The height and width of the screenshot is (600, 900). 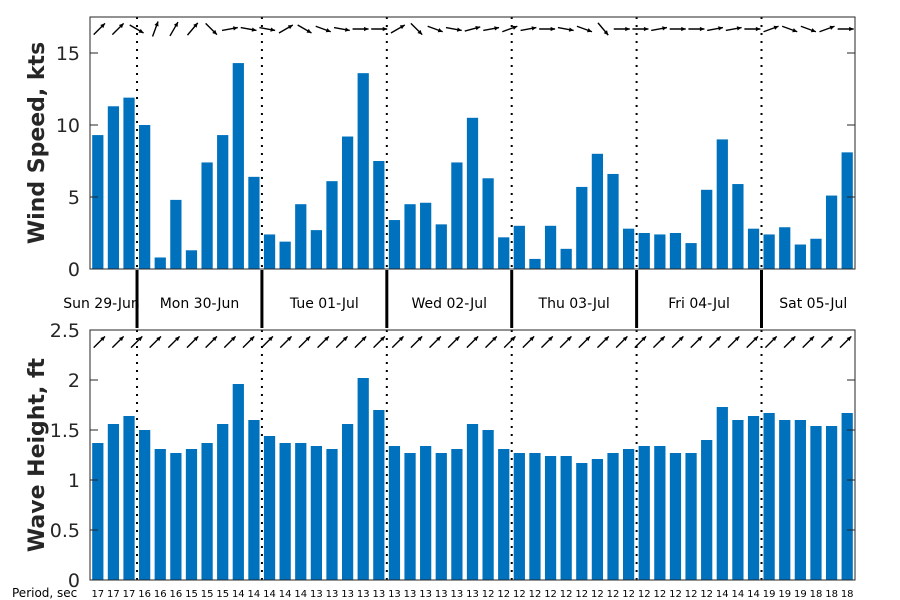 I want to click on day-label: Fri 04-Jul, so click(x=699, y=304).